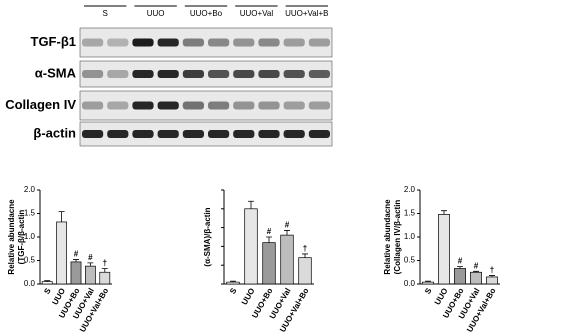 The width and height of the screenshot is (577, 336). Describe the element at coordinates (410, 260) in the screenshot. I see `y-tick-label: 0.5` at that location.